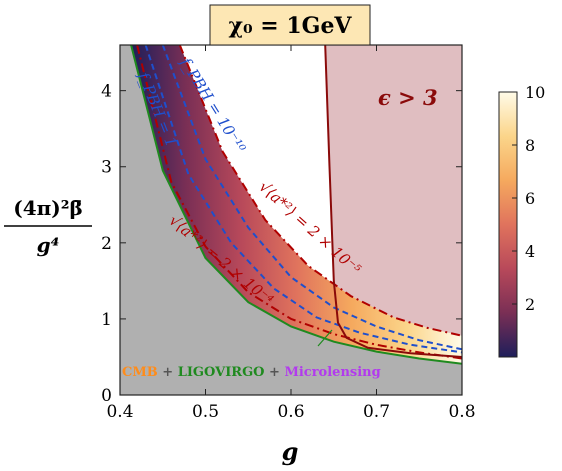  What do you see at coordinates (535, 92) in the screenshot?
I see `colorbar-tick-label: 10` at bounding box center [535, 92].